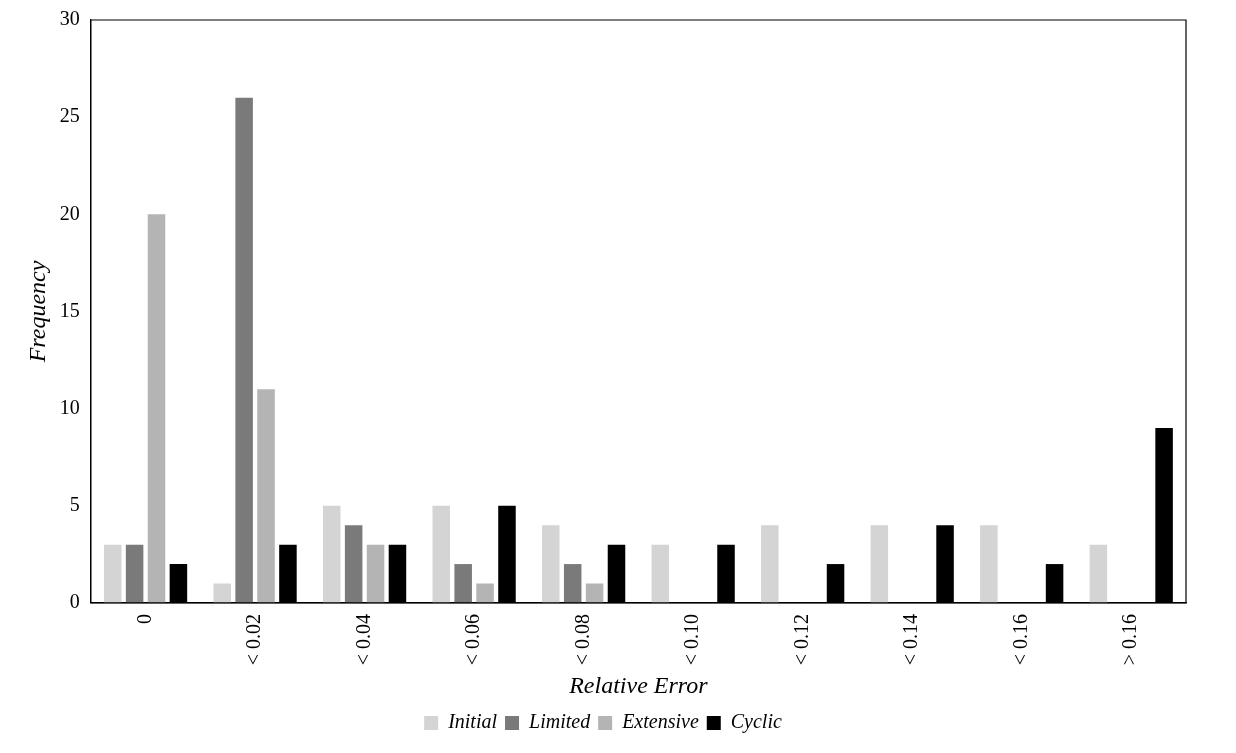 The width and height of the screenshot is (1236, 753). Describe the element at coordinates (638, 684) in the screenshot. I see `x-axis-title: Relative Error` at that location.